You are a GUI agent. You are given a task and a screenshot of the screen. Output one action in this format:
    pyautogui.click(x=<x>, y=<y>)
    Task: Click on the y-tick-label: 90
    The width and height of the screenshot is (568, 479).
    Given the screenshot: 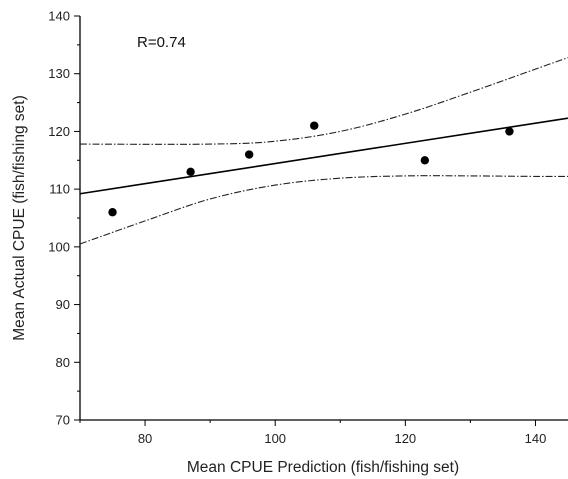 What is the action you would take?
    pyautogui.click(x=63, y=304)
    